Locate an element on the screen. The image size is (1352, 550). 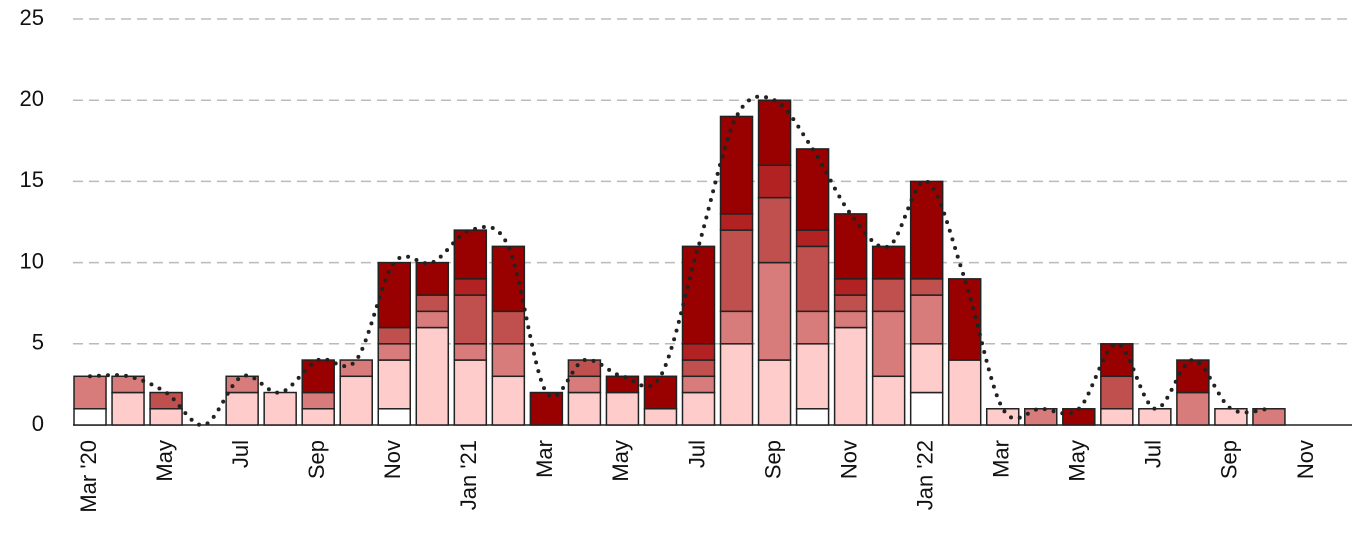
y-tick-label: 0 is located at coordinates (38, 423).